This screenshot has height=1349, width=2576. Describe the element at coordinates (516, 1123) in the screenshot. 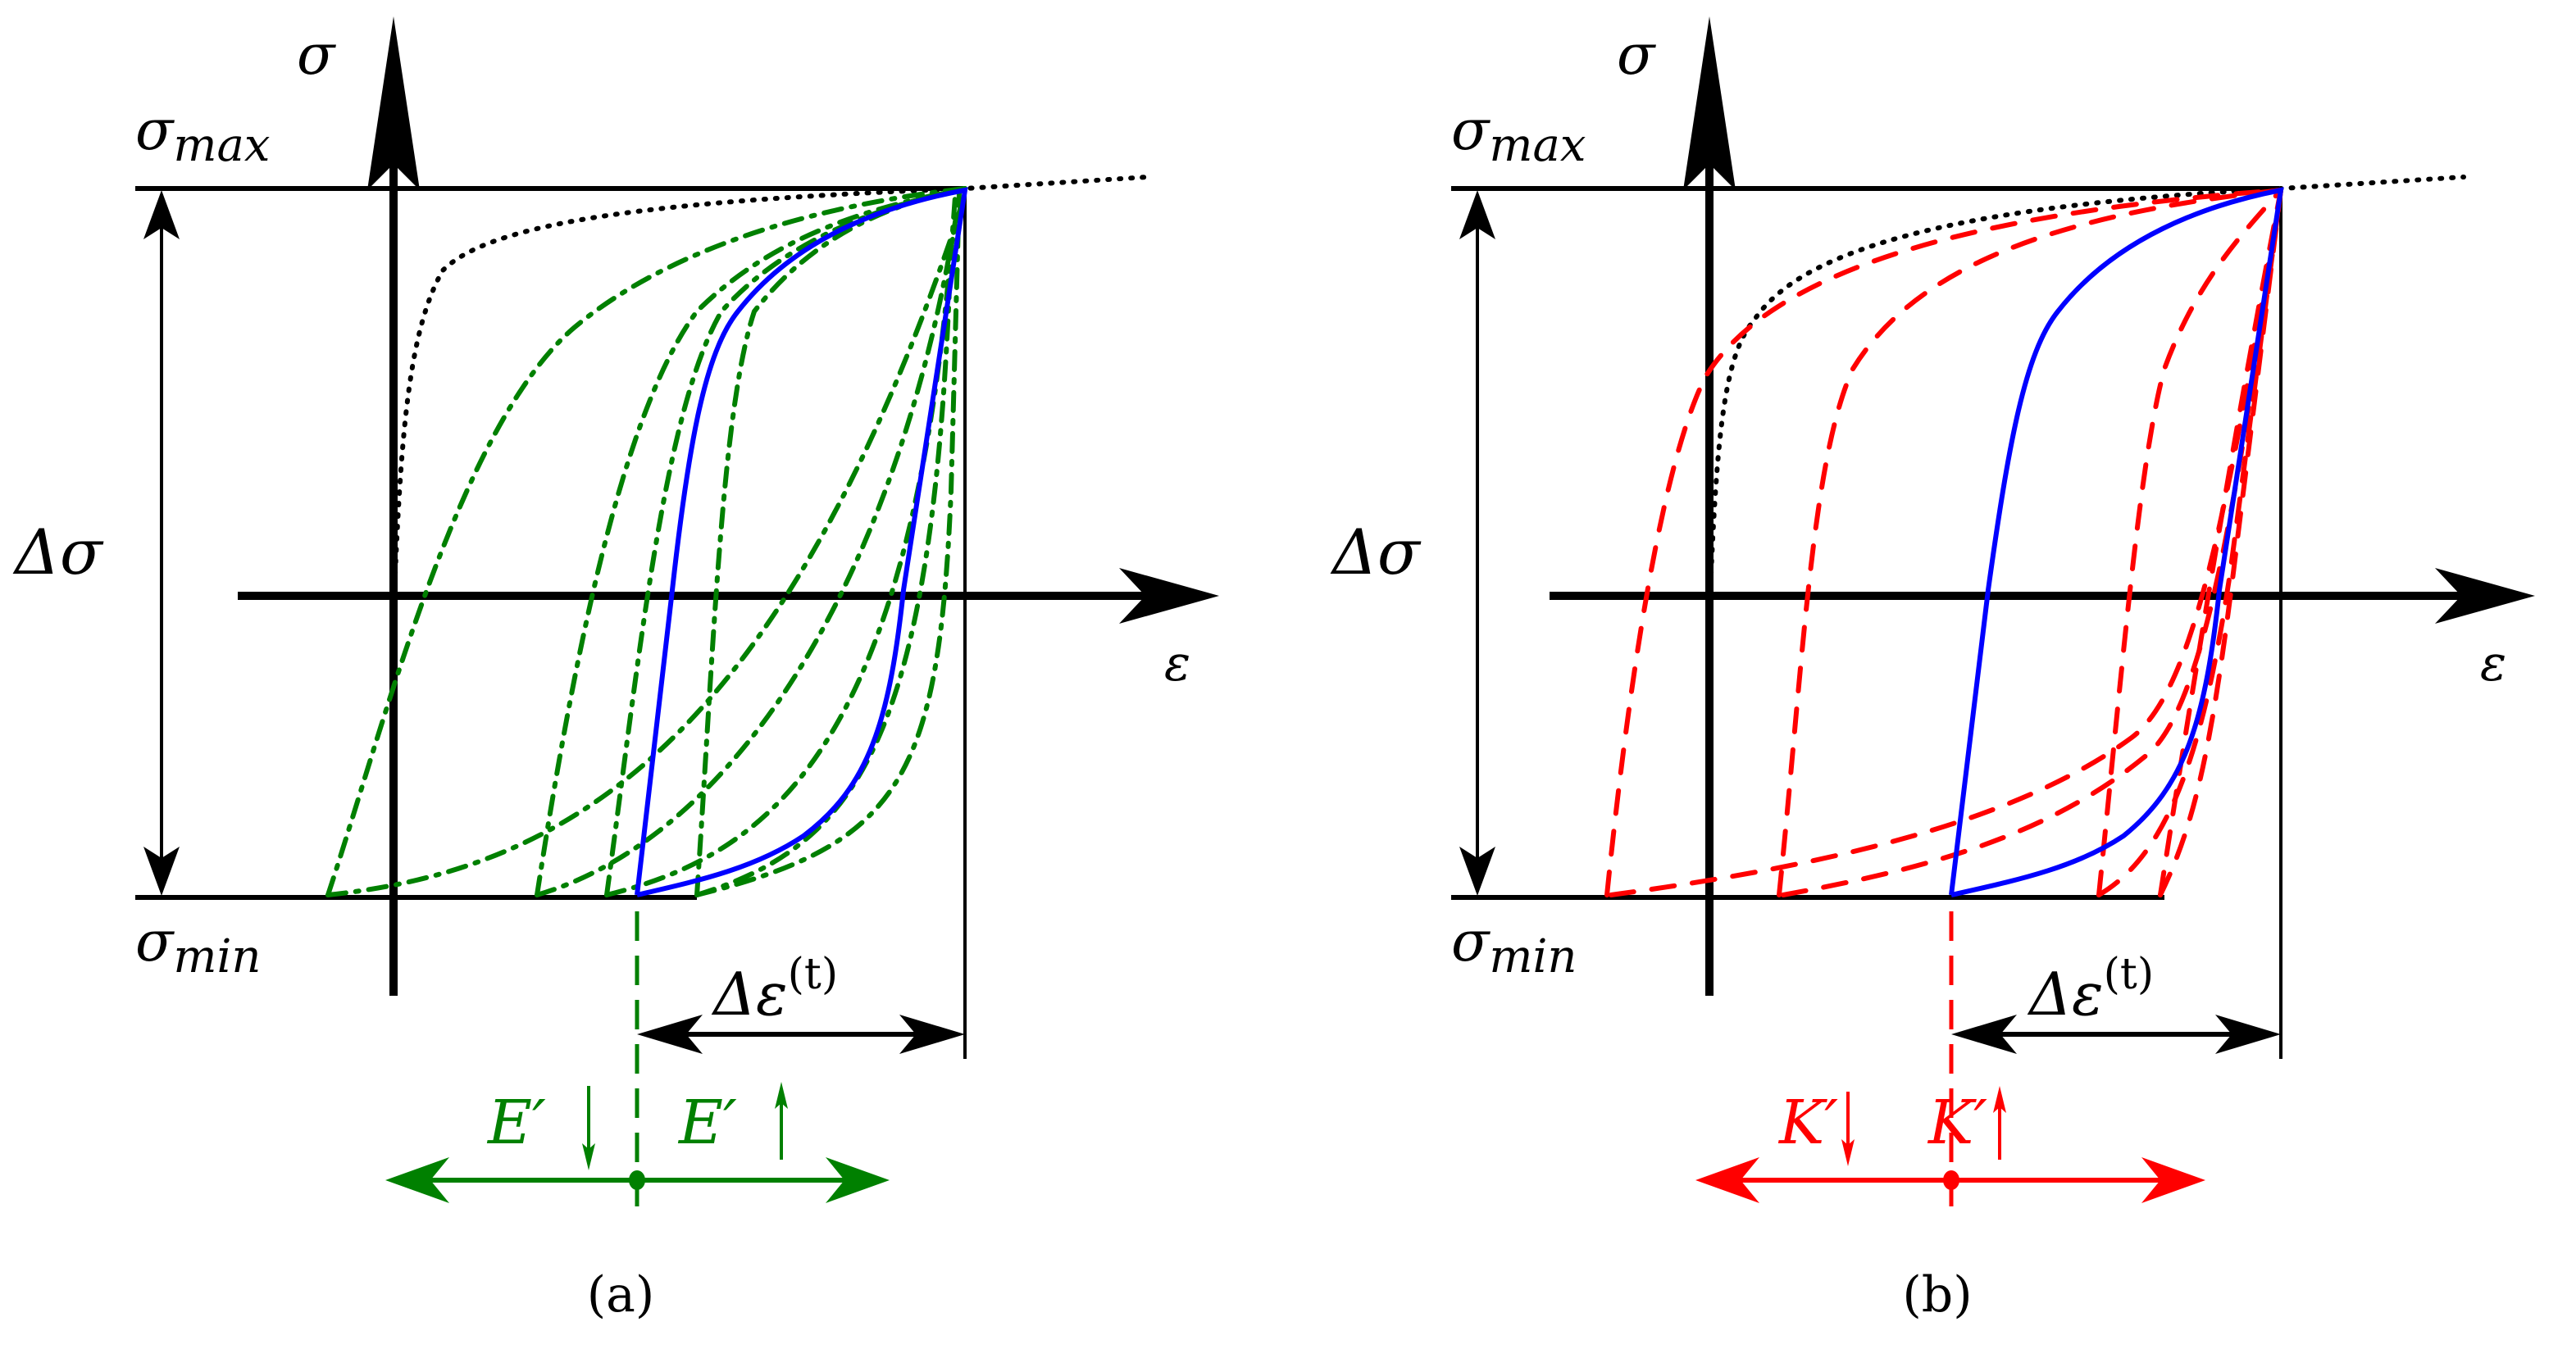

I see `E-prime-left-label: E′` at that location.